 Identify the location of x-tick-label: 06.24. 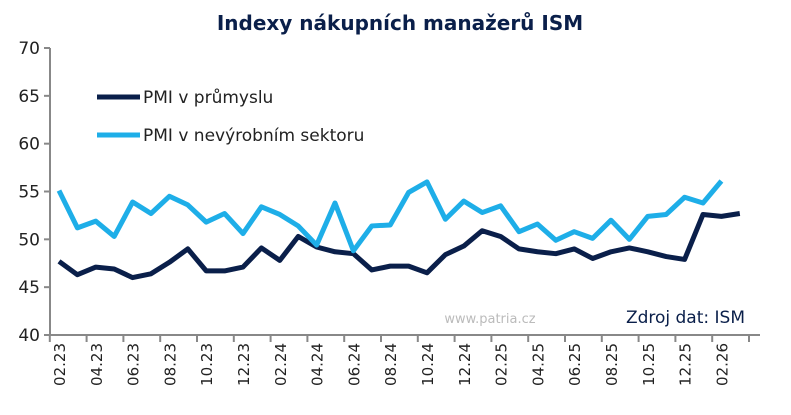
(354, 364).